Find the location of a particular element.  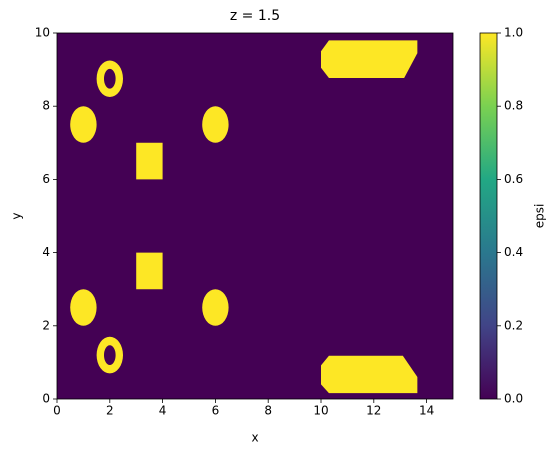

x-tick-label: 10 is located at coordinates (320, 411).